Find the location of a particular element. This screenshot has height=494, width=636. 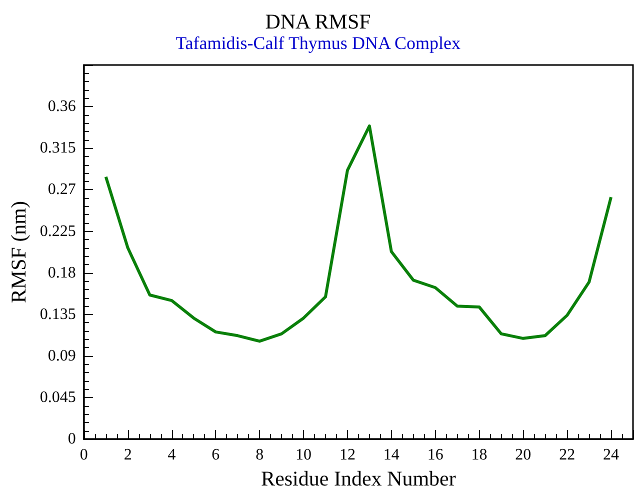

y-tick-label: 0.09 is located at coordinates (62, 355).